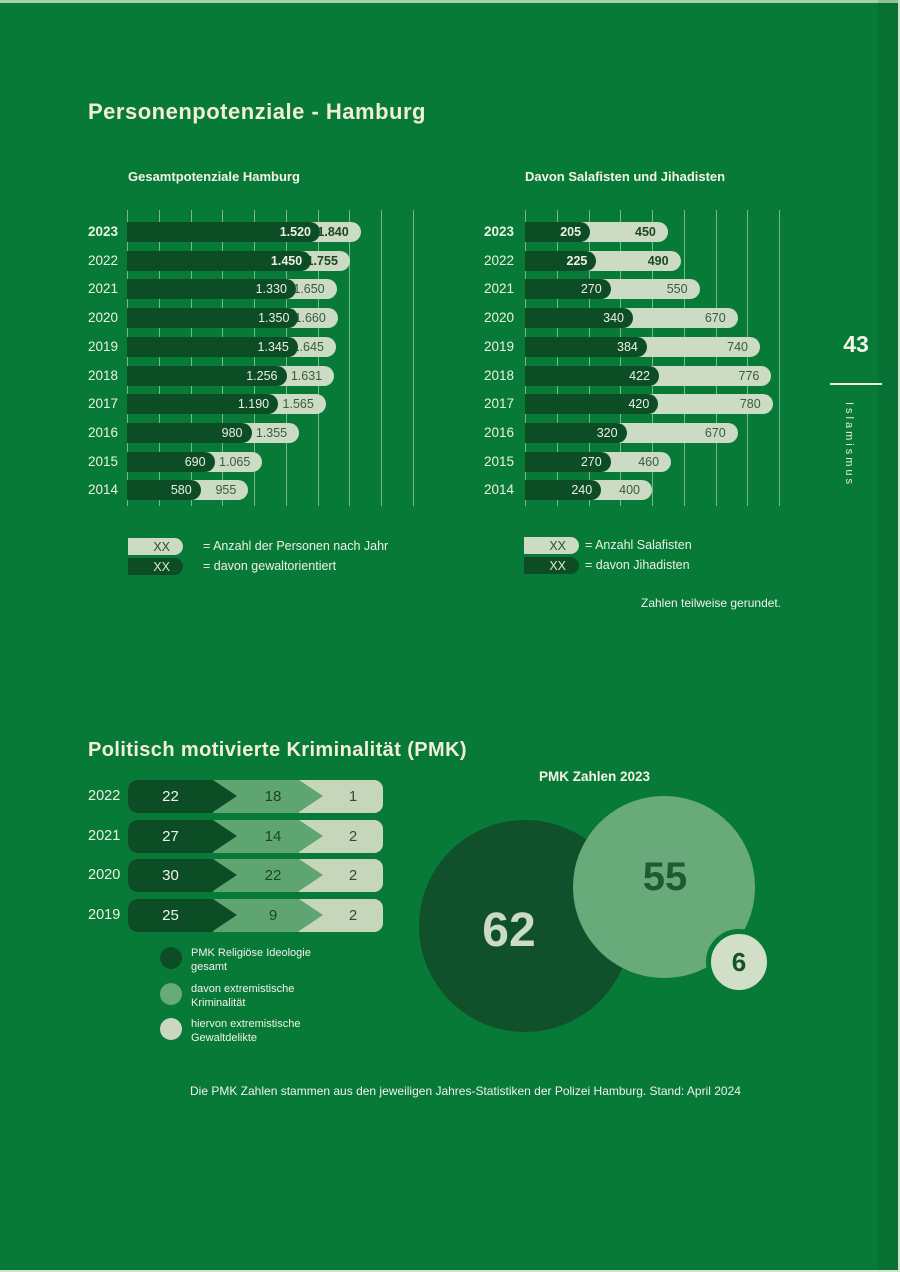 Image resolution: width=900 pixels, height=1272 pixels. Describe the element at coordinates (309, 289) in the screenshot. I see `bar-total-value: 1.650` at that location.